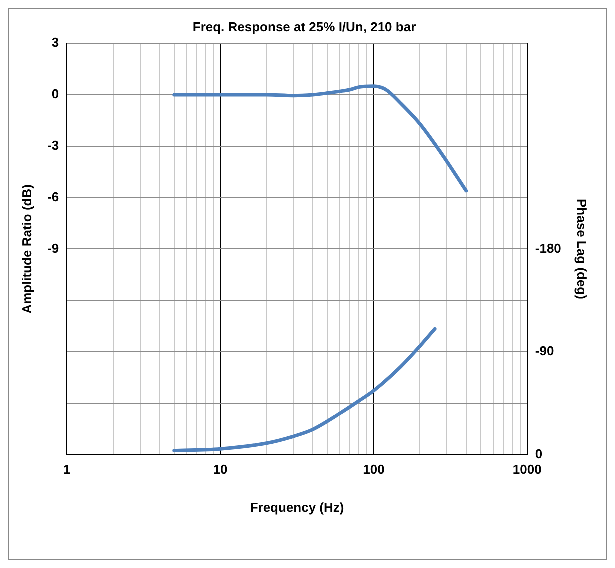  I want to click on y-tick-label: -6, so click(54, 196).